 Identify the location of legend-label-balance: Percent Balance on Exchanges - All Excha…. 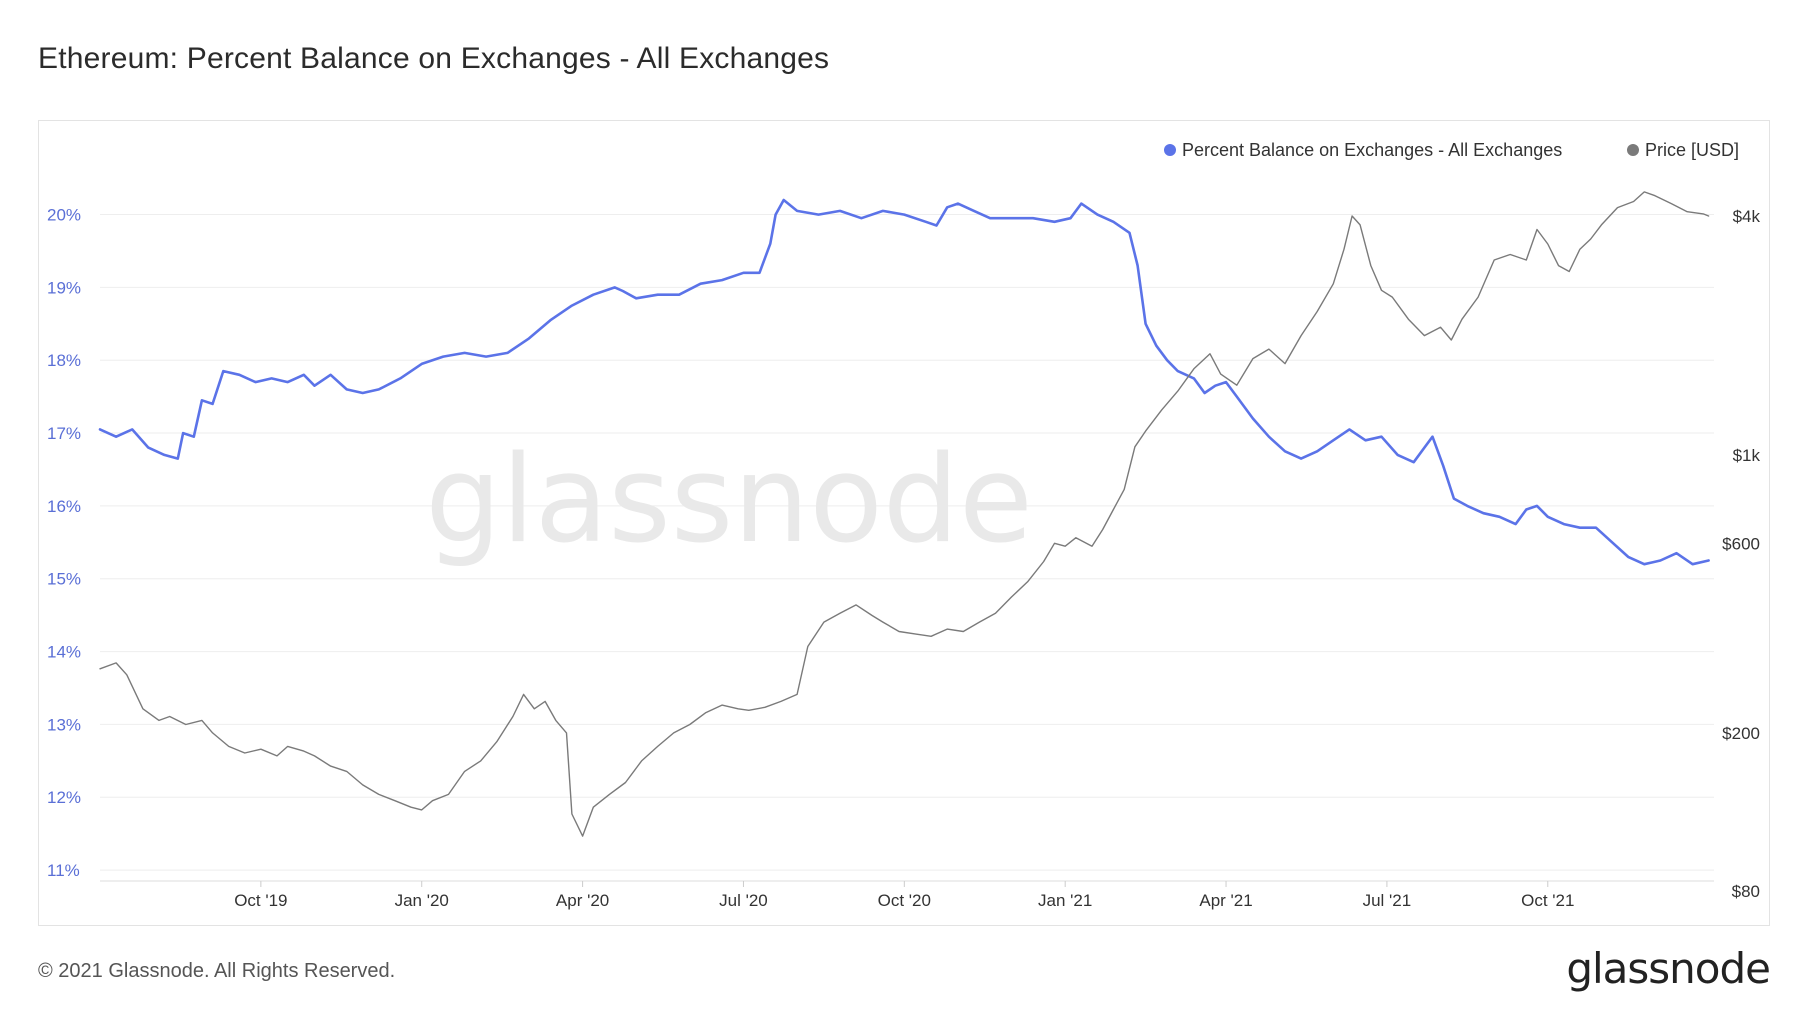
(1372, 150).